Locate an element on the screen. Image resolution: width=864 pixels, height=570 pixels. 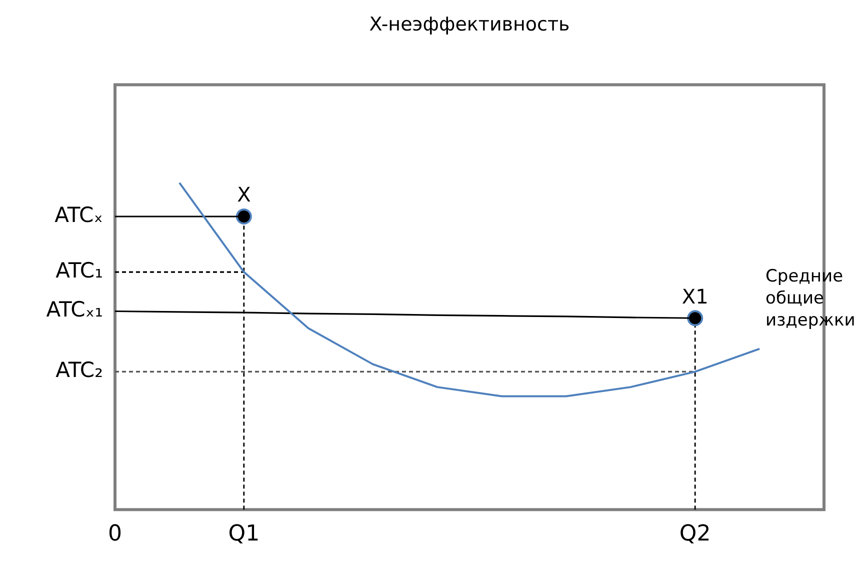
x-tick-label: 0 is located at coordinates (115, 534).